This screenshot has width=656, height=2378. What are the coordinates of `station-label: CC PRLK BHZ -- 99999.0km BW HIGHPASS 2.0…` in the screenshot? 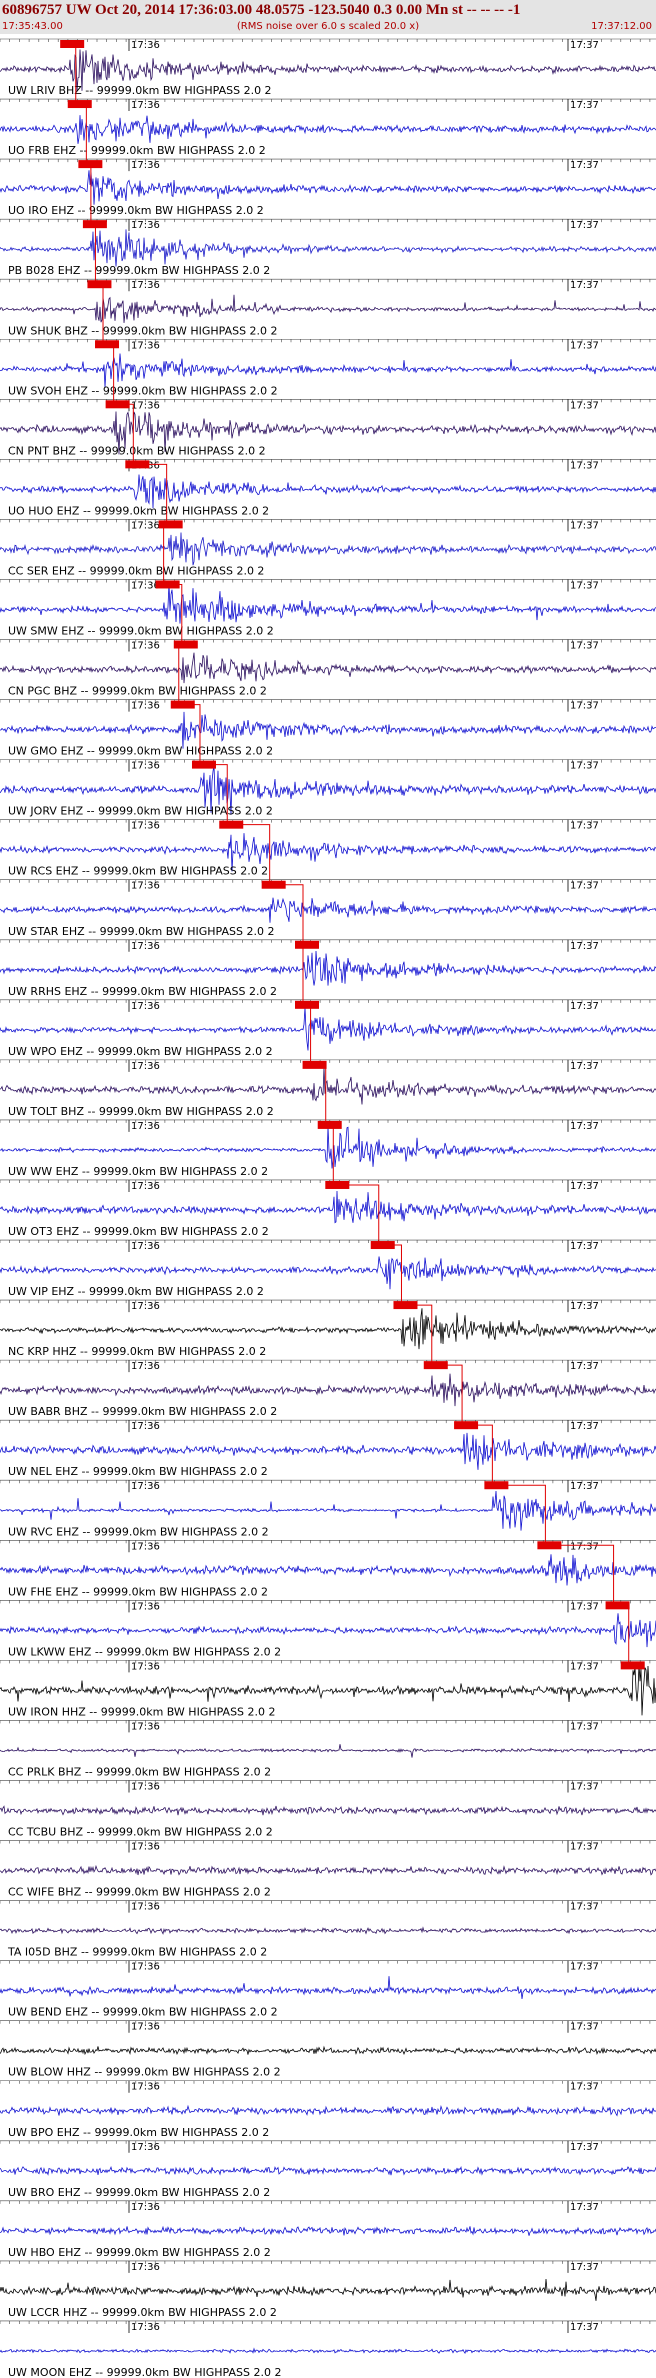 It's located at (139, 1771).